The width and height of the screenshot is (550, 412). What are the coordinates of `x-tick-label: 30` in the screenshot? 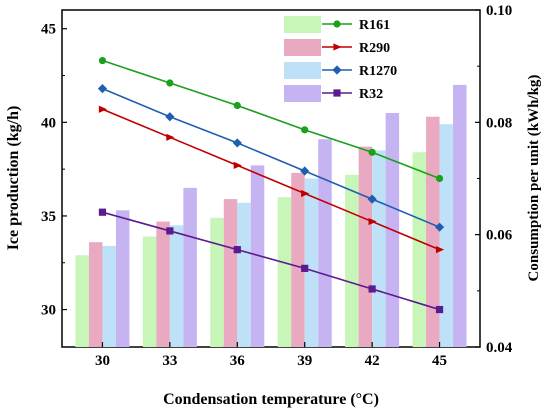 It's located at (102, 361).